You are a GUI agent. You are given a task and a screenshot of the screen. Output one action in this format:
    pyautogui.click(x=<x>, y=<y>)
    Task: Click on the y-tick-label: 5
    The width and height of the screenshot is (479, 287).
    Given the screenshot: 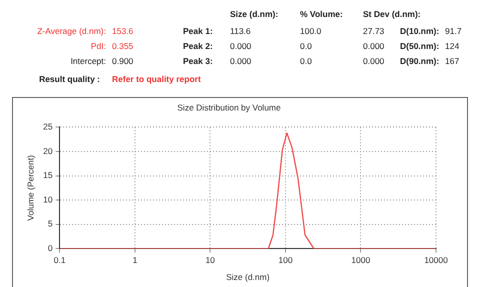 What is the action you would take?
    pyautogui.click(x=50, y=223)
    